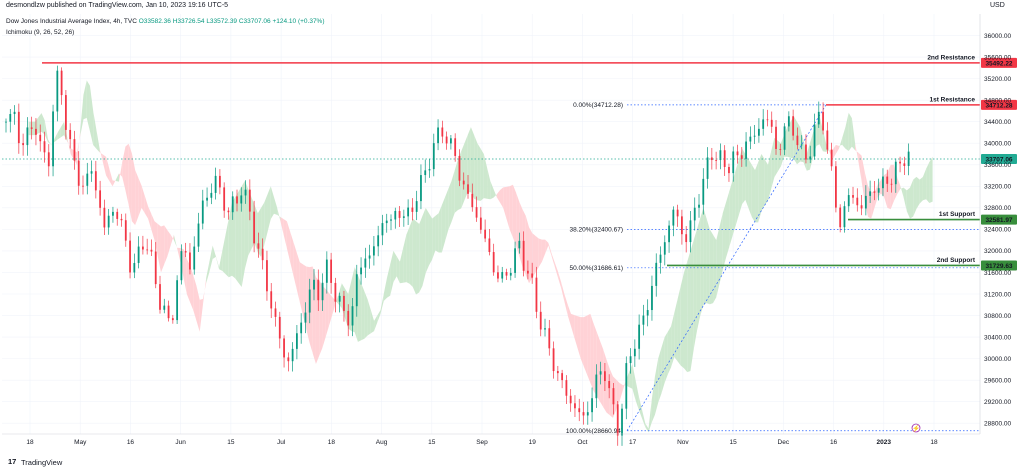  I want to click on x-tick-label: 18, so click(934, 442).